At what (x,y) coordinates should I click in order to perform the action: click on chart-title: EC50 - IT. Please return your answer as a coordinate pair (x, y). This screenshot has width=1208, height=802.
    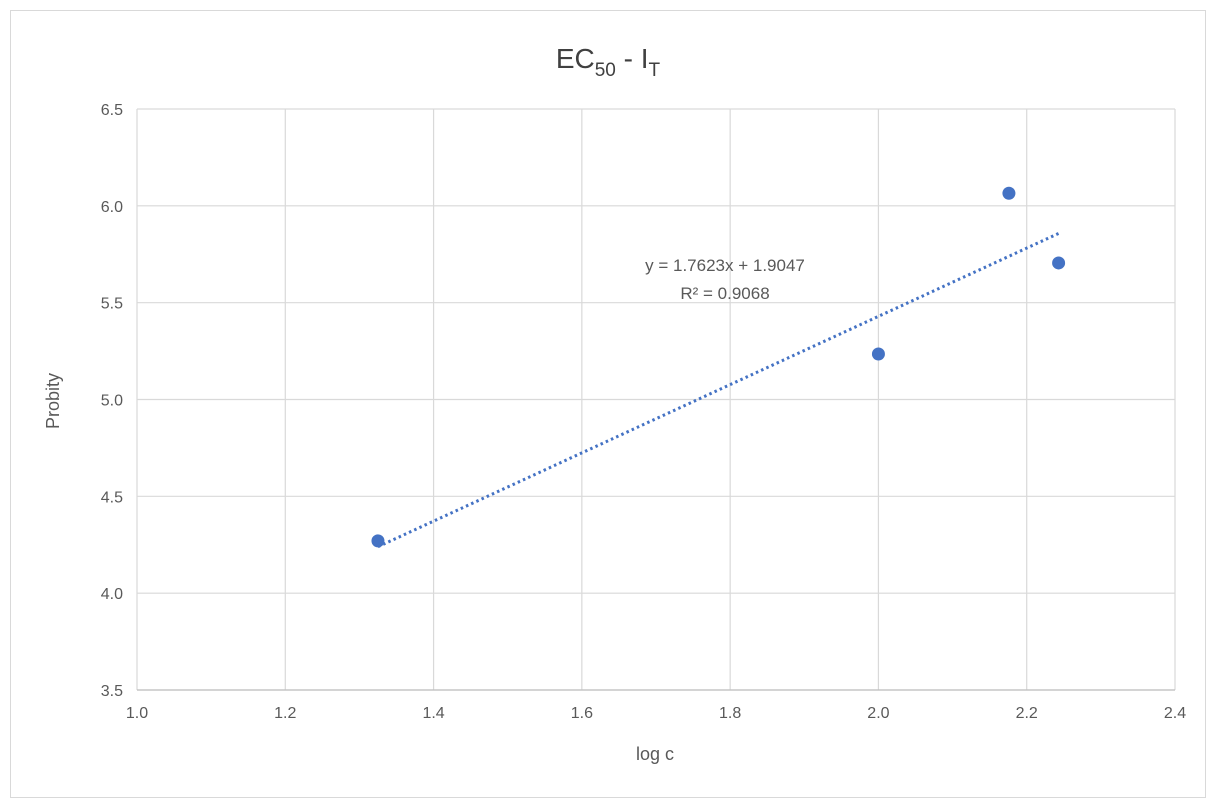
    Looking at the image, I should click on (608, 62).